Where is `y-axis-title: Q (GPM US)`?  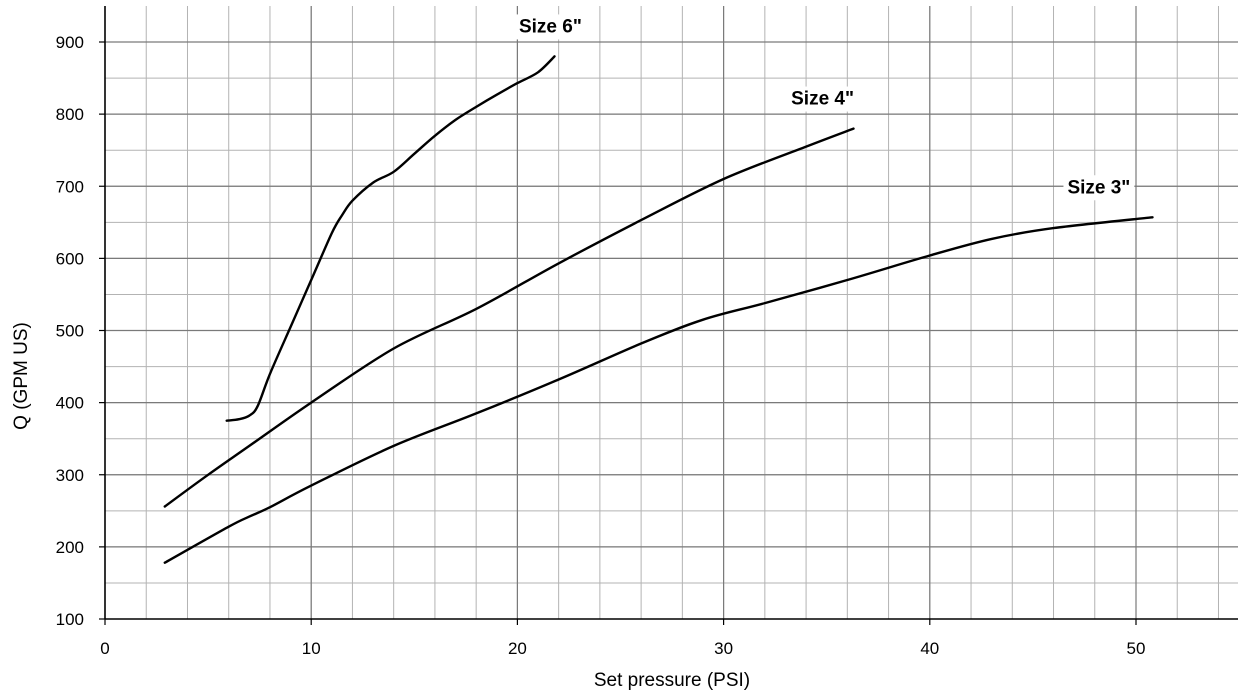
y-axis-title: Q (GPM US) is located at coordinates (21, 376).